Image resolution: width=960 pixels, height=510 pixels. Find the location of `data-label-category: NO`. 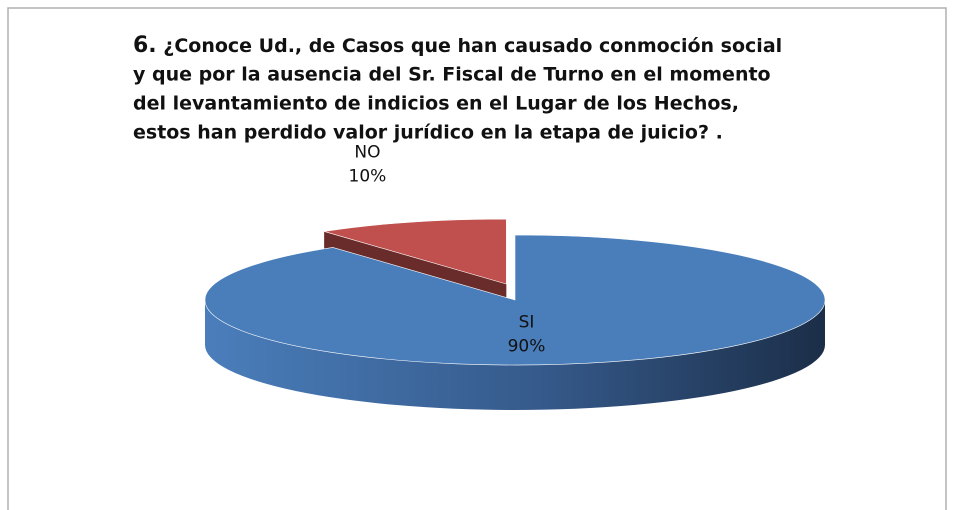

data-label-category: NO is located at coordinates (367, 152).